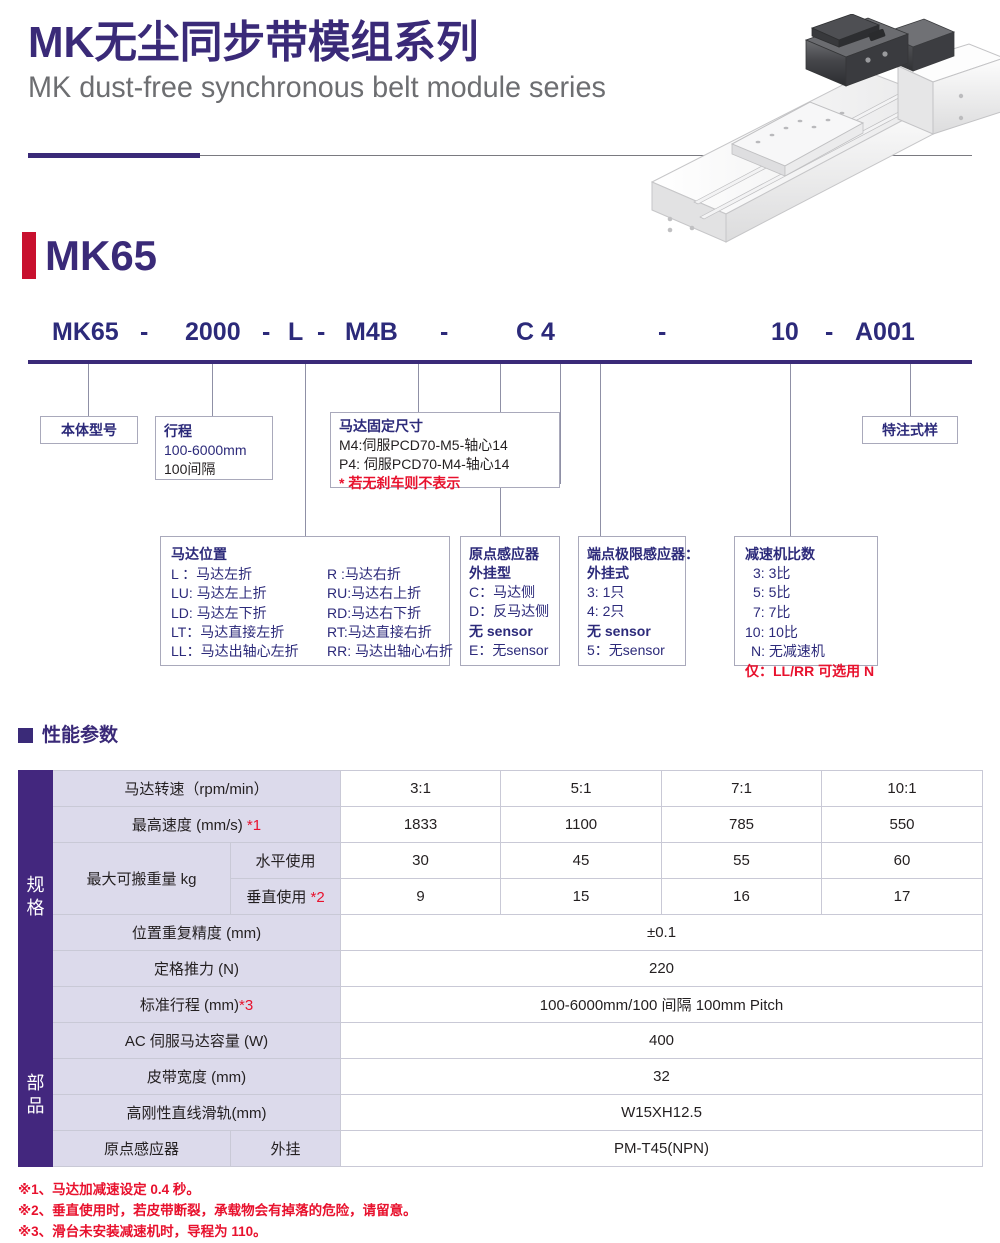 This screenshot has height=1243, width=1000. I want to click on row-label-repeatability: 位置重复精度 (mm), so click(196, 932).